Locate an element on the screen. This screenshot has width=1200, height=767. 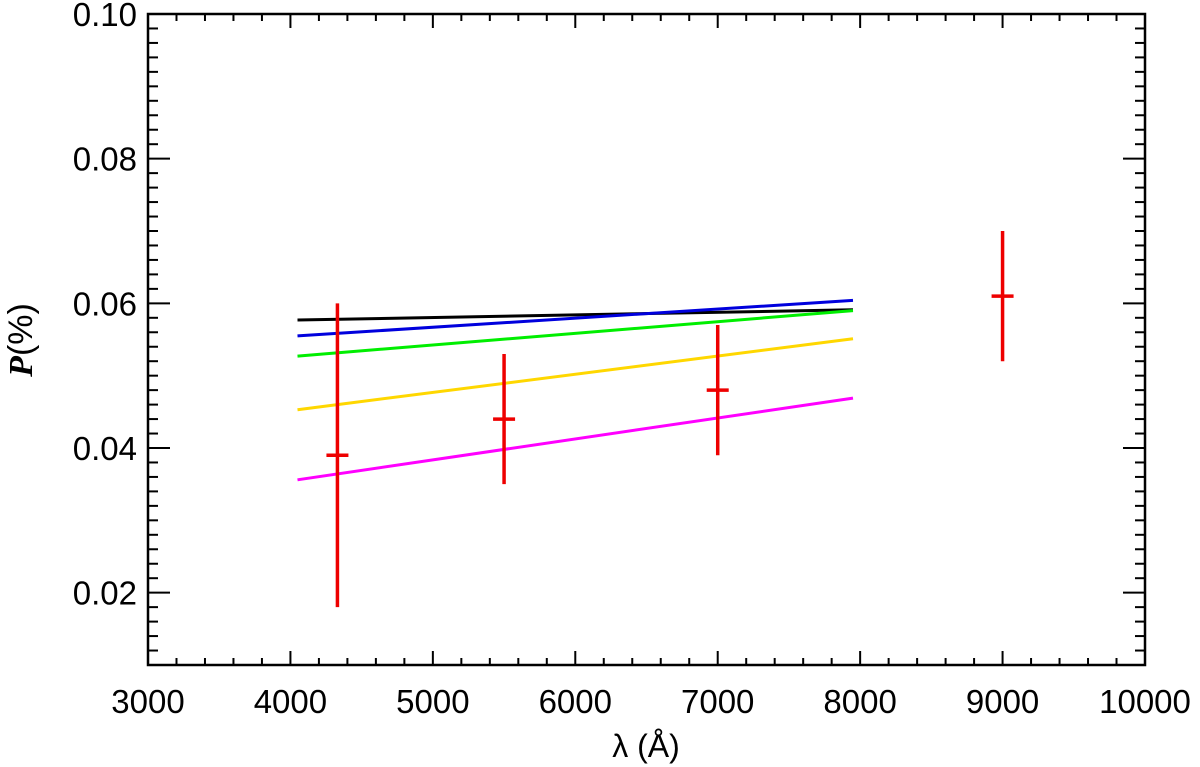
y-axis-title-symbol: P is located at coordinates (21, 367).